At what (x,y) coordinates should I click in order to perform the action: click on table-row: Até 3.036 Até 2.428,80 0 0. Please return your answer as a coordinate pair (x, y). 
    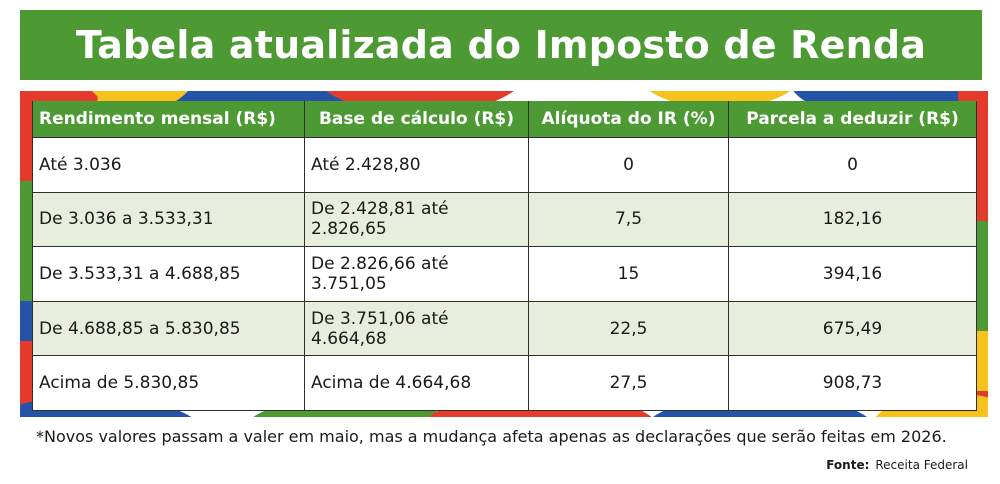
    Looking at the image, I should click on (504, 165).